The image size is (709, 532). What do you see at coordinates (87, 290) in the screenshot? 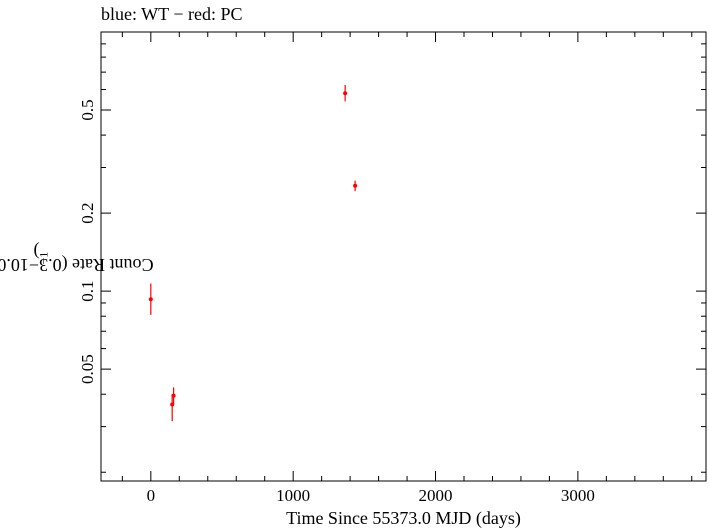
I see `y-tick-label: 0.1` at bounding box center [87, 290].